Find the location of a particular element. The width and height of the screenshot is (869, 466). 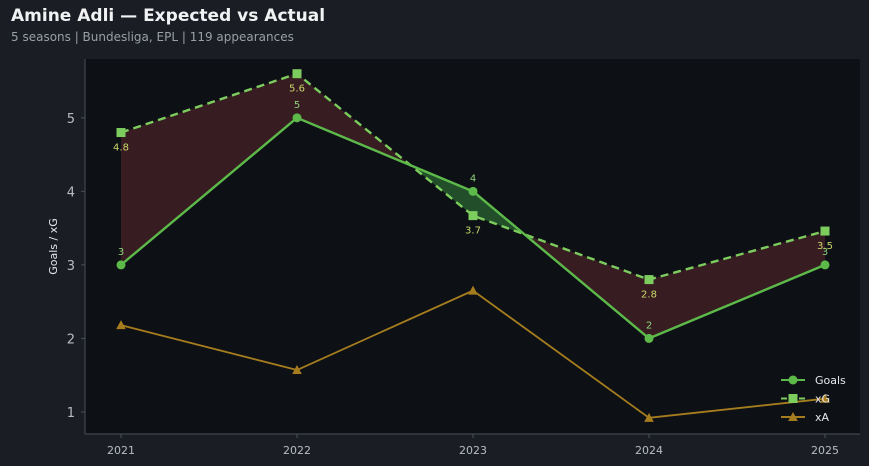

goals-data-label: 5 is located at coordinates (297, 105).